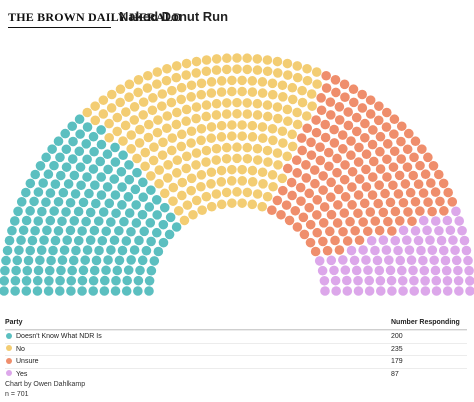 The image size is (474, 402). I want to click on sample-size: n = 701, so click(17, 394).